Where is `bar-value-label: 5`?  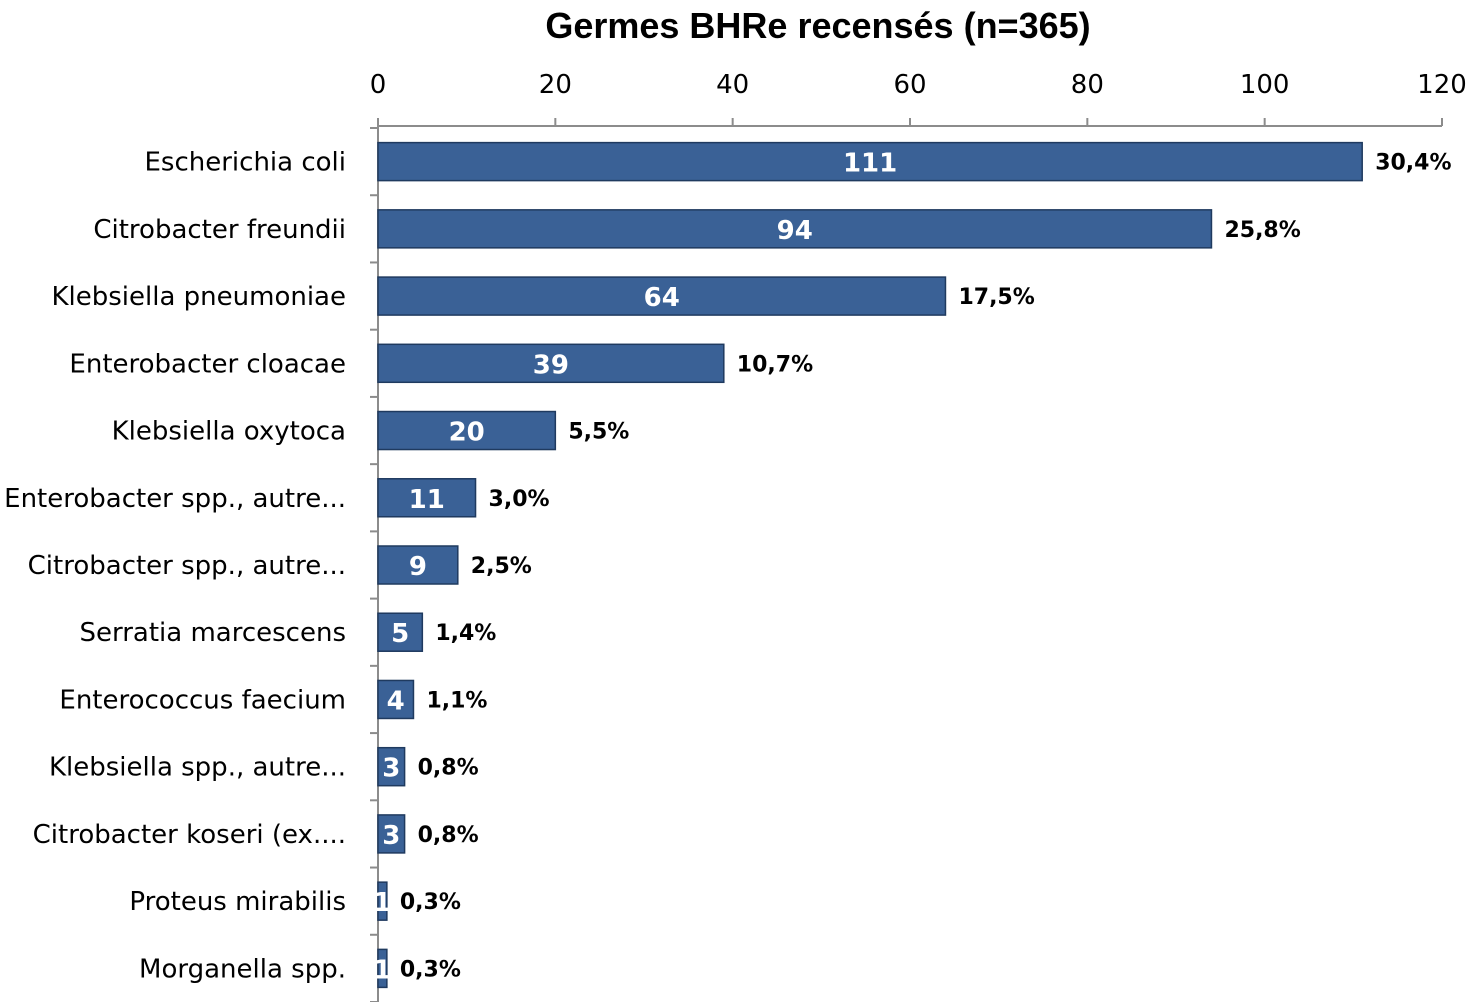 bar-value-label: 5 is located at coordinates (400, 634).